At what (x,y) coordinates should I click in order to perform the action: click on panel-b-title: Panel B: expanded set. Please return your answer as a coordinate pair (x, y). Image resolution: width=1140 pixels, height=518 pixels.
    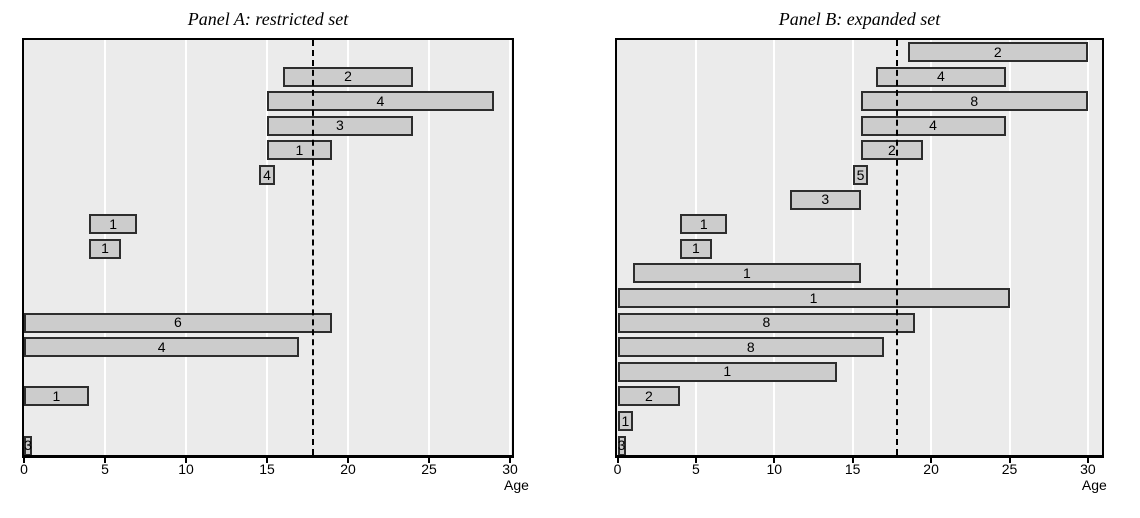
    Looking at the image, I should click on (859, 19).